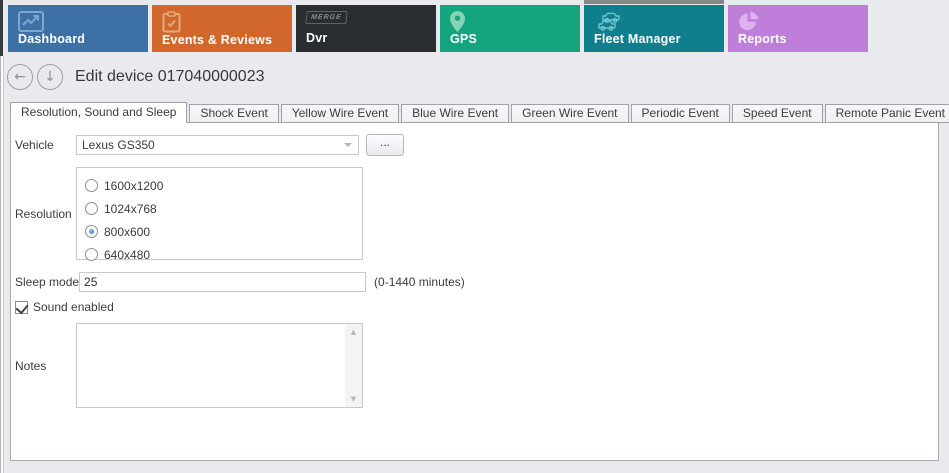 The width and height of the screenshot is (949, 473). Describe the element at coordinates (654, 21) in the screenshot. I see `cars-icon` at that location.